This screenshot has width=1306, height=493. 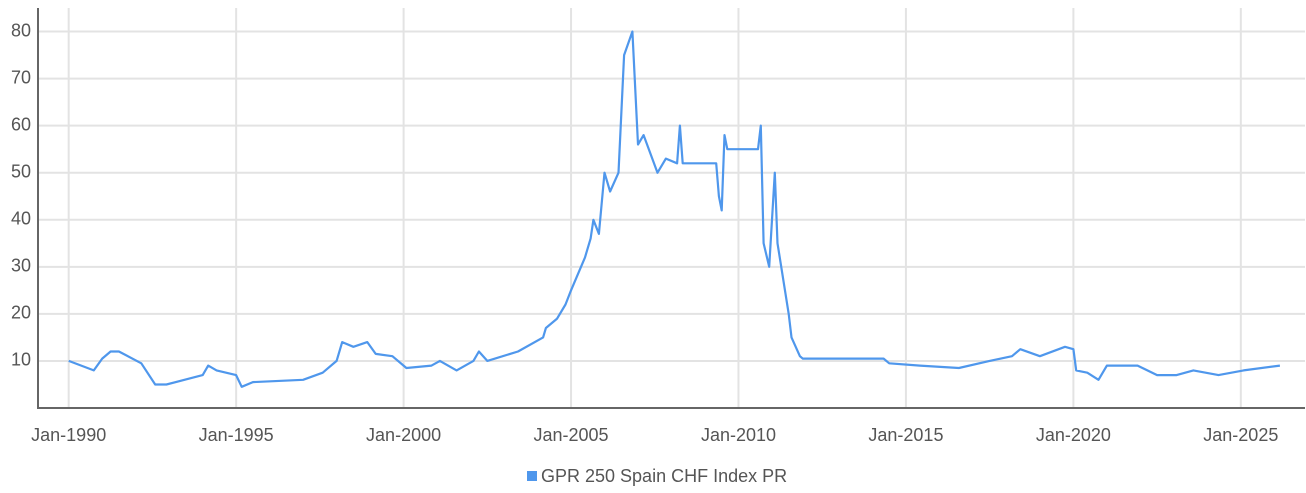 What do you see at coordinates (21, 360) in the screenshot?
I see `y-tick-label: 10` at bounding box center [21, 360].